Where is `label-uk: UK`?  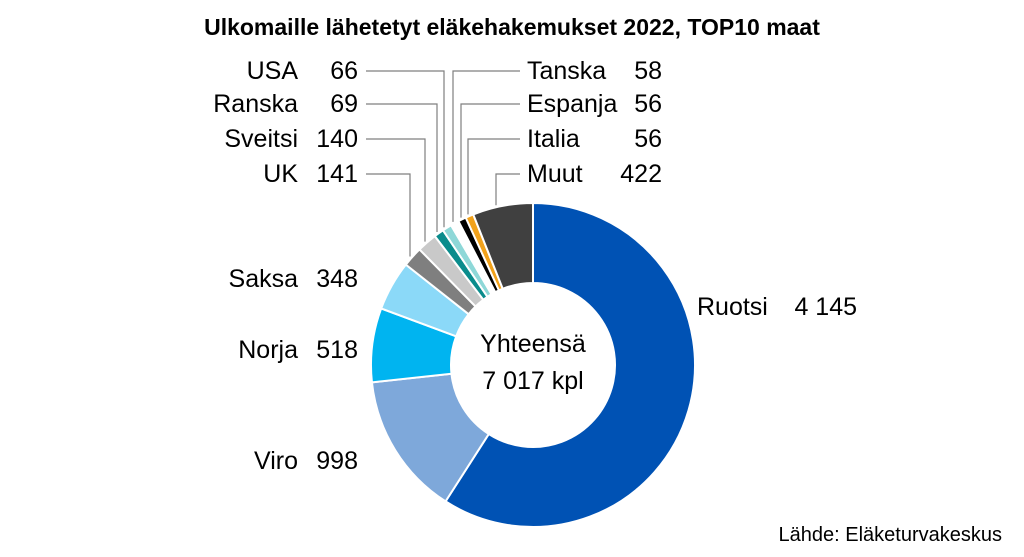 label-uk: UK is located at coordinates (280, 174).